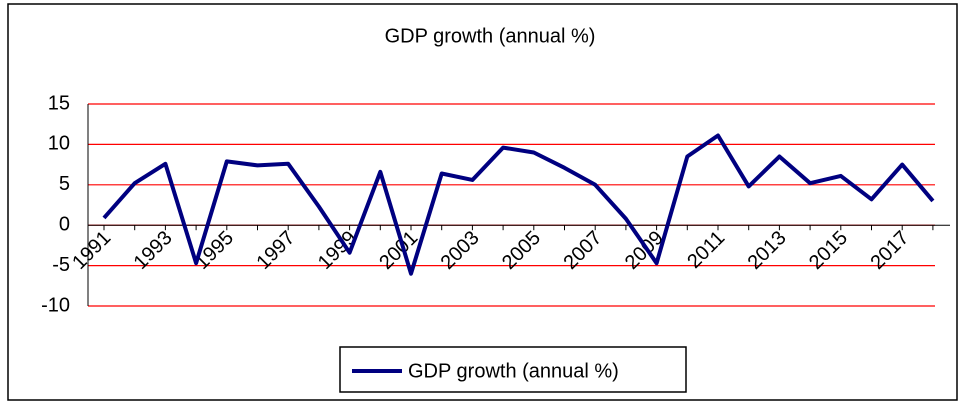  I want to click on y-tick-label: 15, so click(59, 103).